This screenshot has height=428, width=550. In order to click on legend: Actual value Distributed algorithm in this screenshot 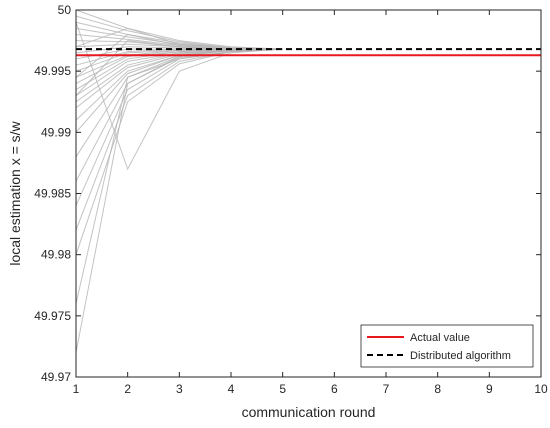, I will do `click(447, 346)`.